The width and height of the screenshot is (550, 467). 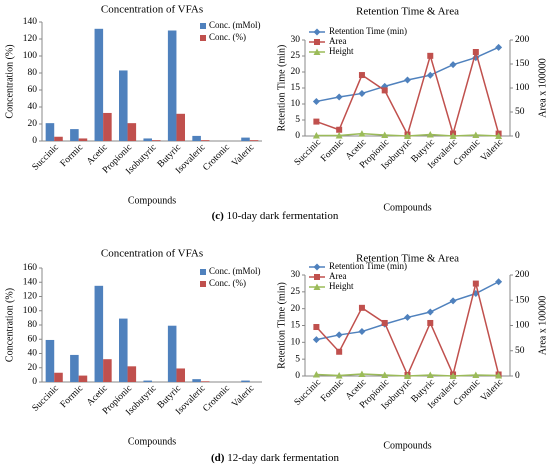 I want to click on caption: (c) 10-day dark fermentation, so click(x=275, y=216).